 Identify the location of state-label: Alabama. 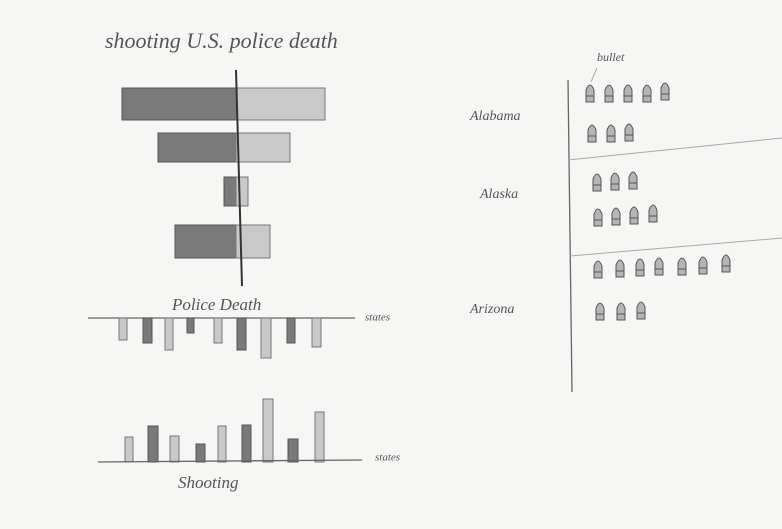
(495, 116).